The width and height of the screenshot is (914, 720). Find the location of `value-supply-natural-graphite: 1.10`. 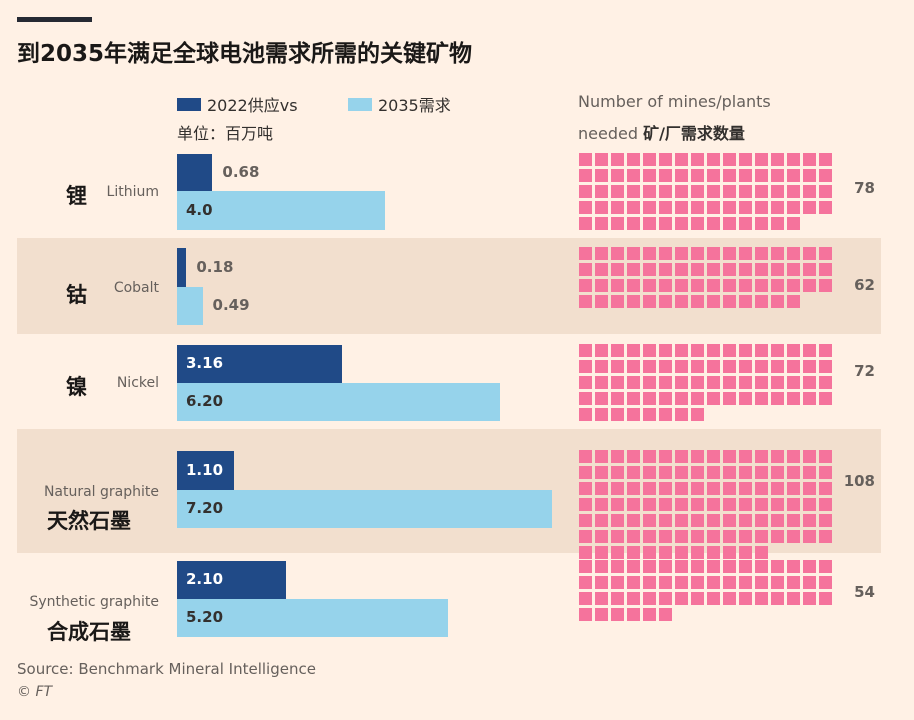

value-supply-natural-graphite: 1.10 is located at coordinates (205, 469).